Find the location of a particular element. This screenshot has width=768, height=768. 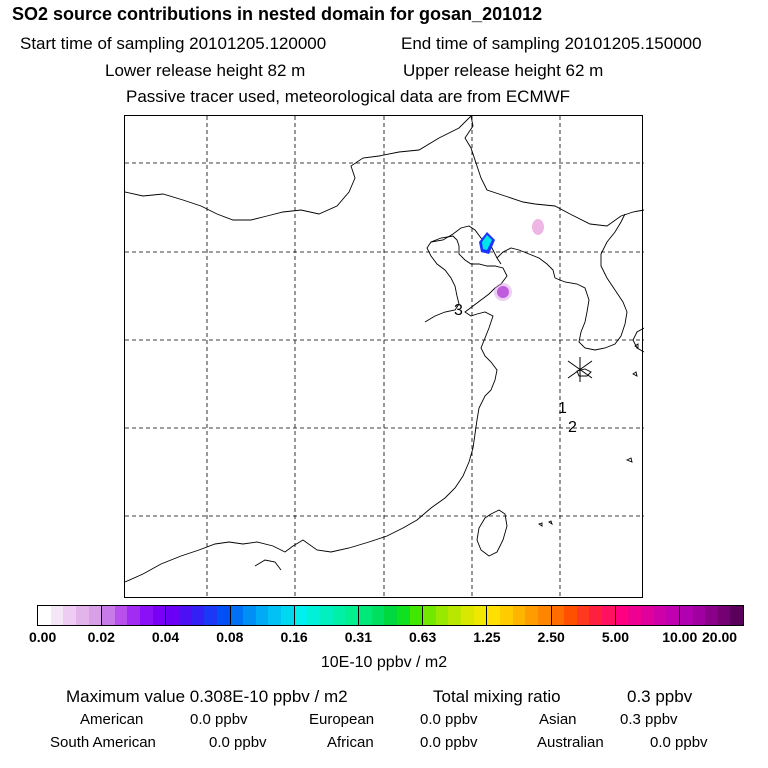

region-value-australian: 0.0 ppbv is located at coordinates (679, 742).